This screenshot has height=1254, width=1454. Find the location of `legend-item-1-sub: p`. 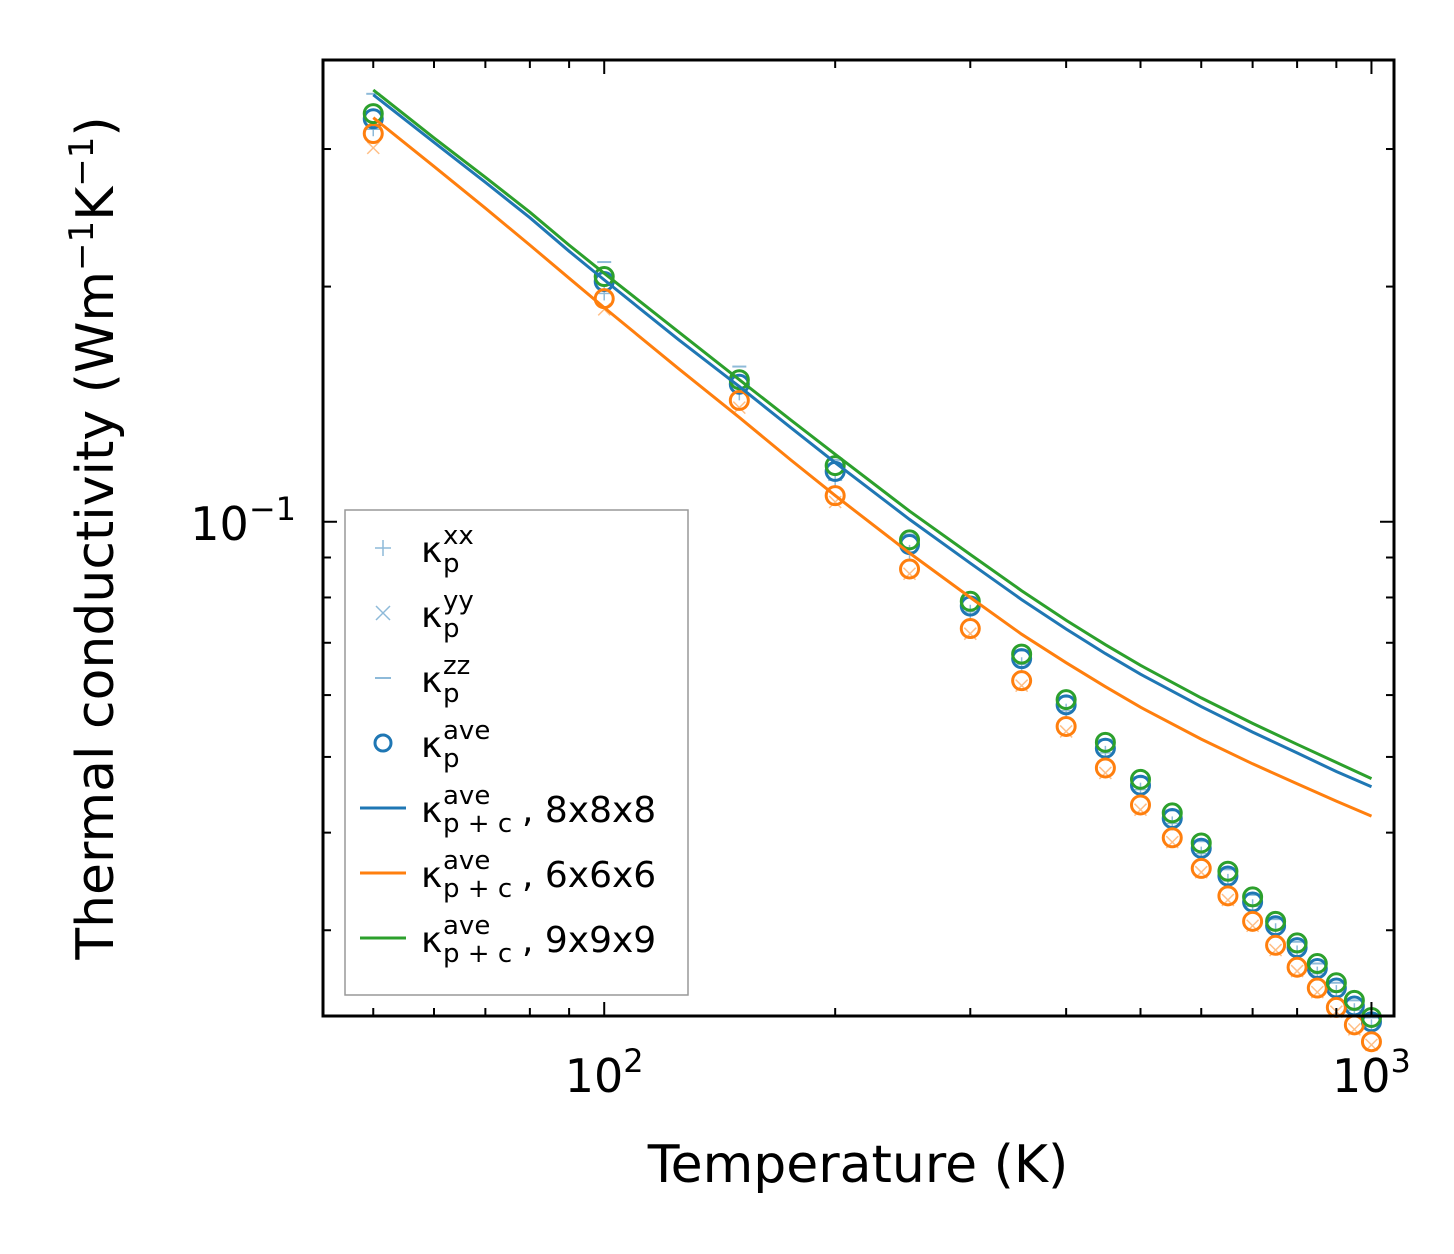

legend-item-1-sub: p is located at coordinates (451, 629).